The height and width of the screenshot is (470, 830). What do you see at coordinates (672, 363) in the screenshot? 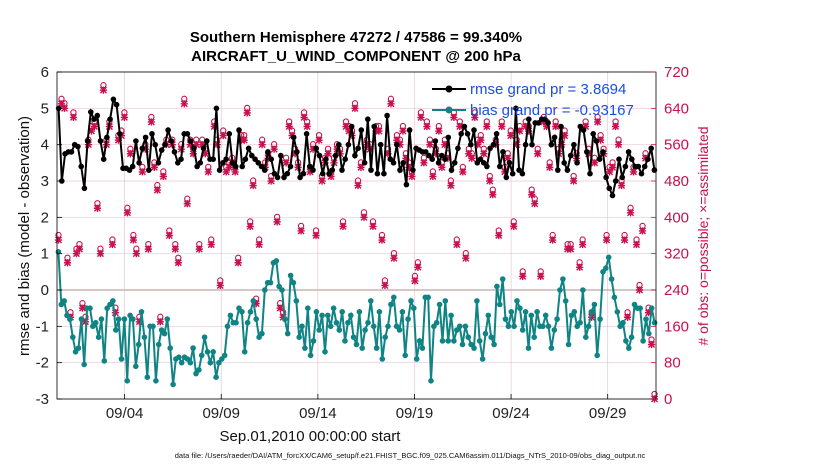
I see `y-right-tick-label: 80` at bounding box center [672, 363].